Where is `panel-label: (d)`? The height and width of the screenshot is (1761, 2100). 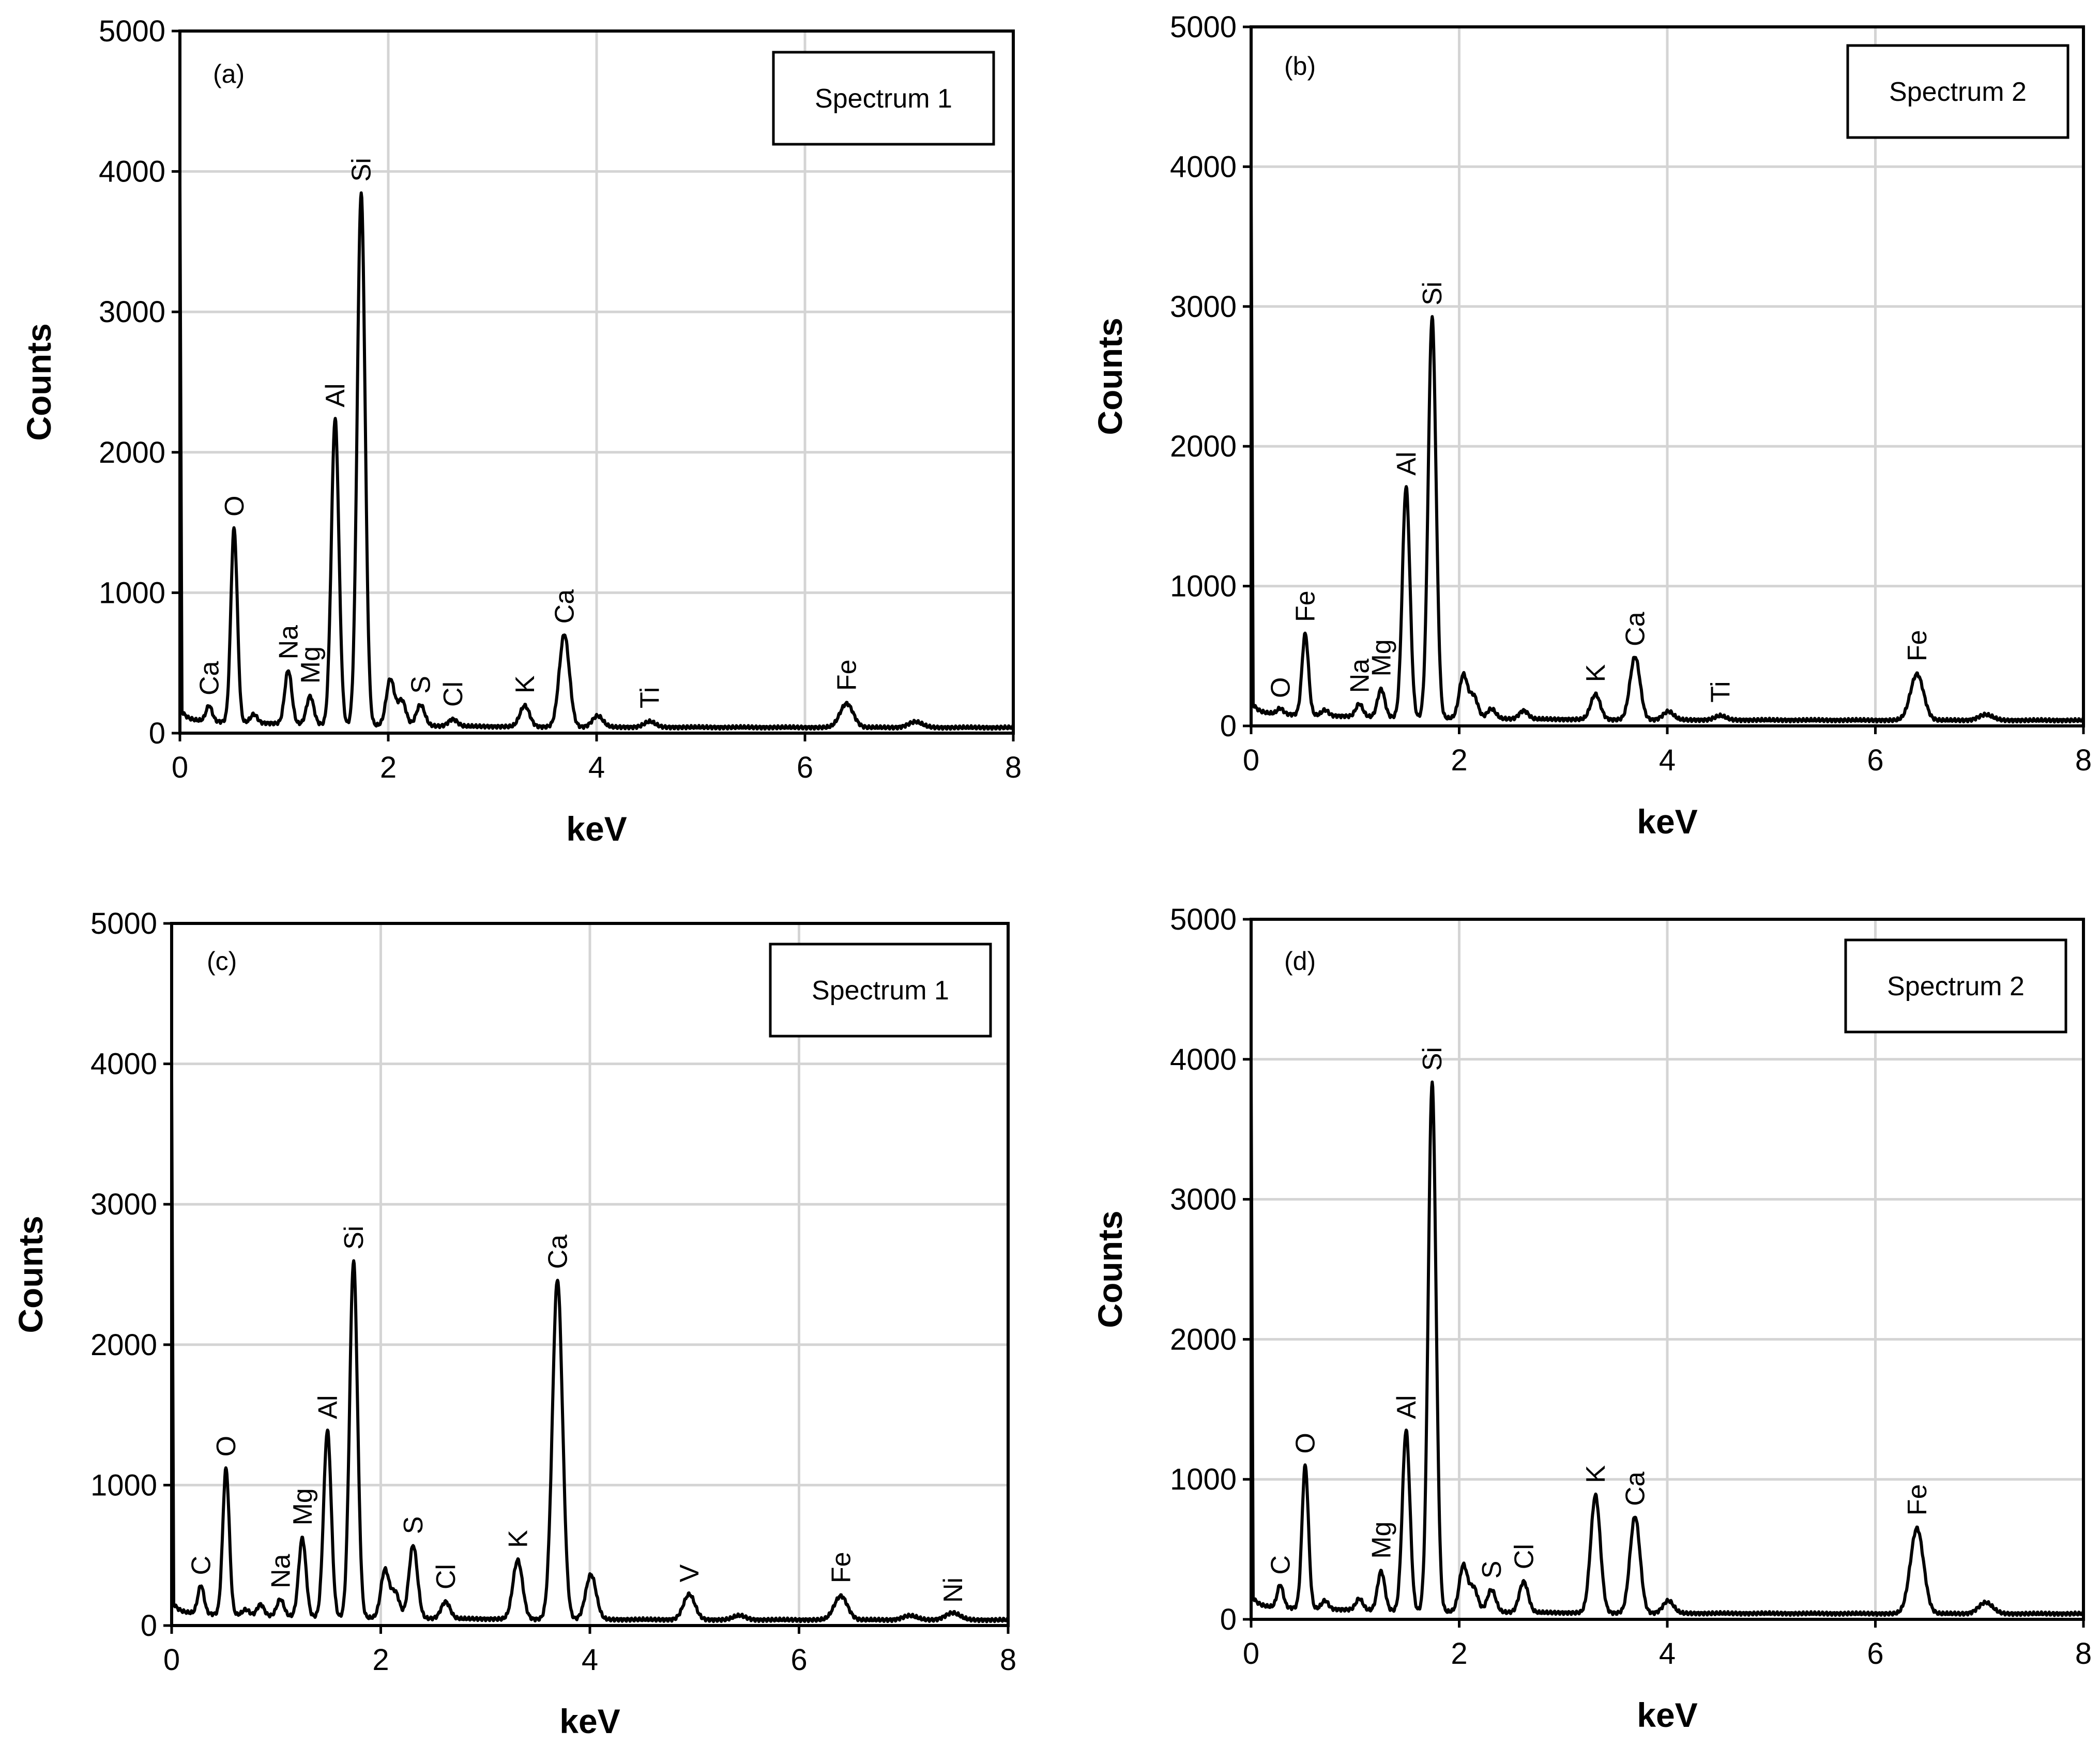 panel-label: (d) is located at coordinates (1300, 961).